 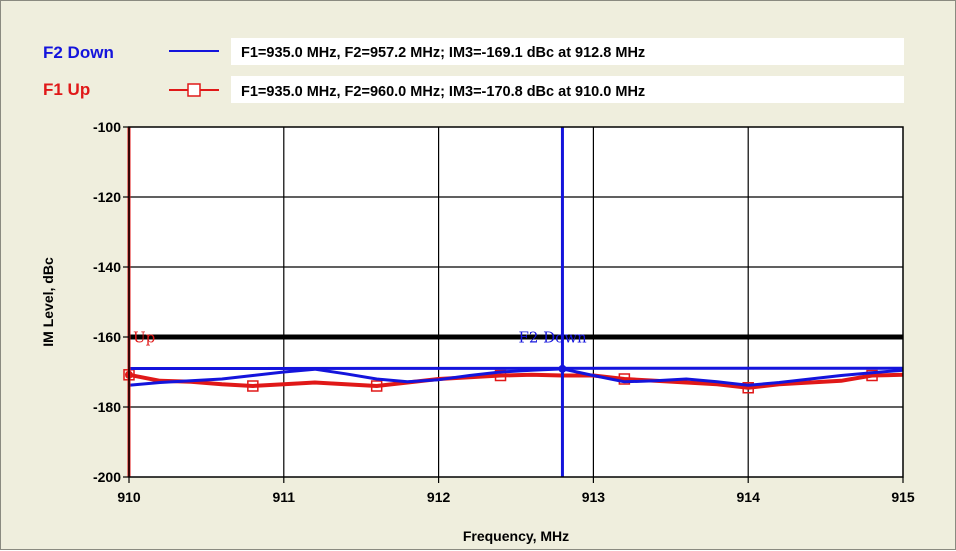 I want to click on x-tick-label: 912, so click(x=439, y=497).